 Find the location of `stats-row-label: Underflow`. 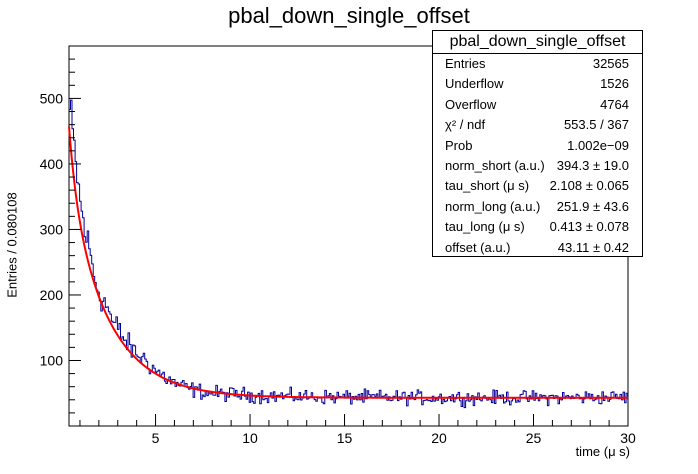

stats-row-label: Underflow is located at coordinates (474, 84).